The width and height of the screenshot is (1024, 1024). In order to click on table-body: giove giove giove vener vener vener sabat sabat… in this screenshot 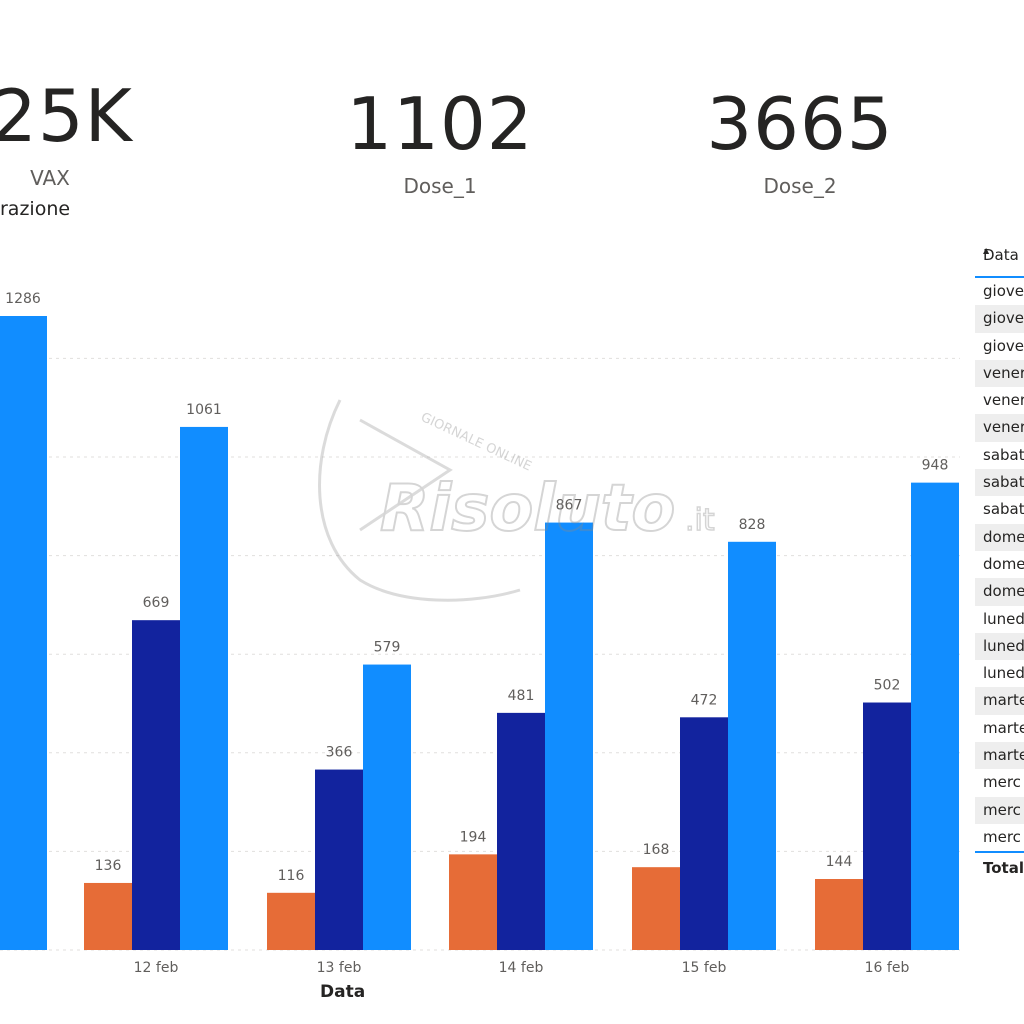, I will do `click(999, 564)`.